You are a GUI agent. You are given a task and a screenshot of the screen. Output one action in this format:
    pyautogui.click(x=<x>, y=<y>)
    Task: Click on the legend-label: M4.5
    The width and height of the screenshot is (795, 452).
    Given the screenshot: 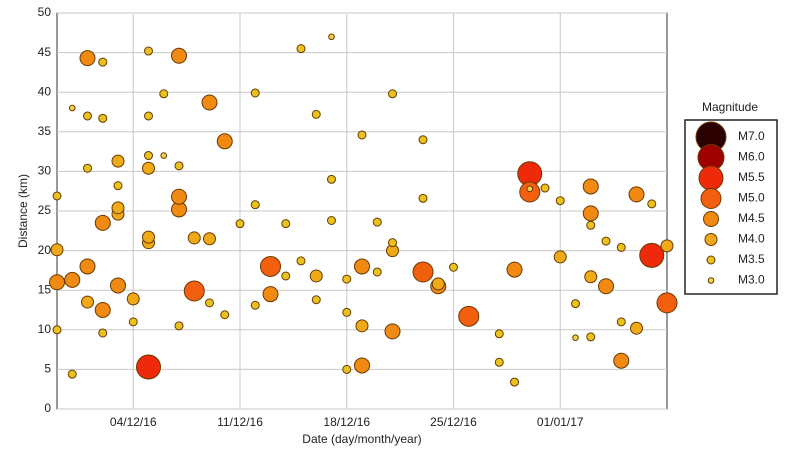 What is the action you would take?
    pyautogui.click(x=751, y=218)
    